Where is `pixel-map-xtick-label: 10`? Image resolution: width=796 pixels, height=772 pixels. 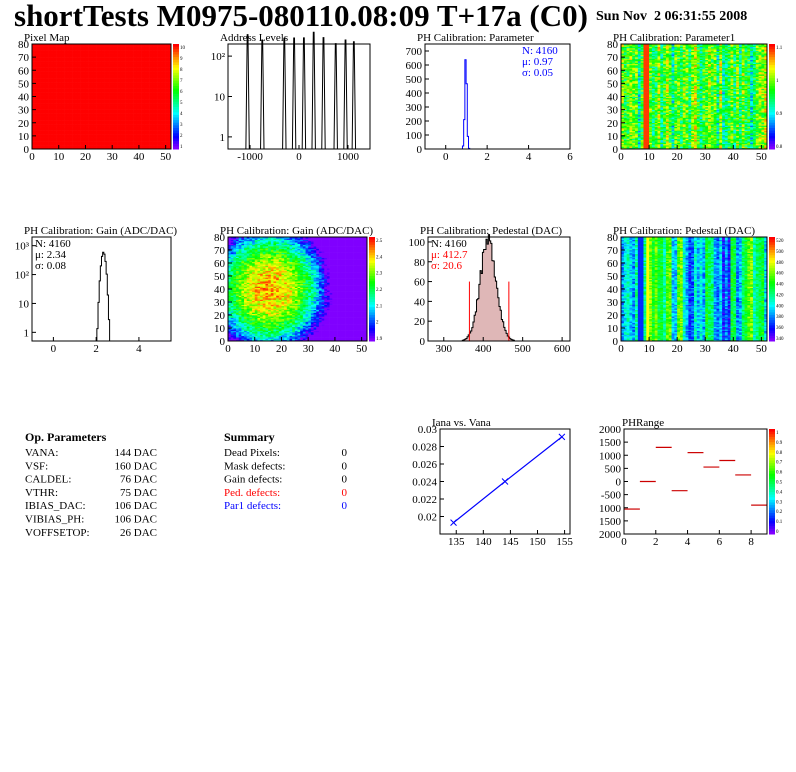
pixel-map-xtick-label: 10 is located at coordinates (59, 157).